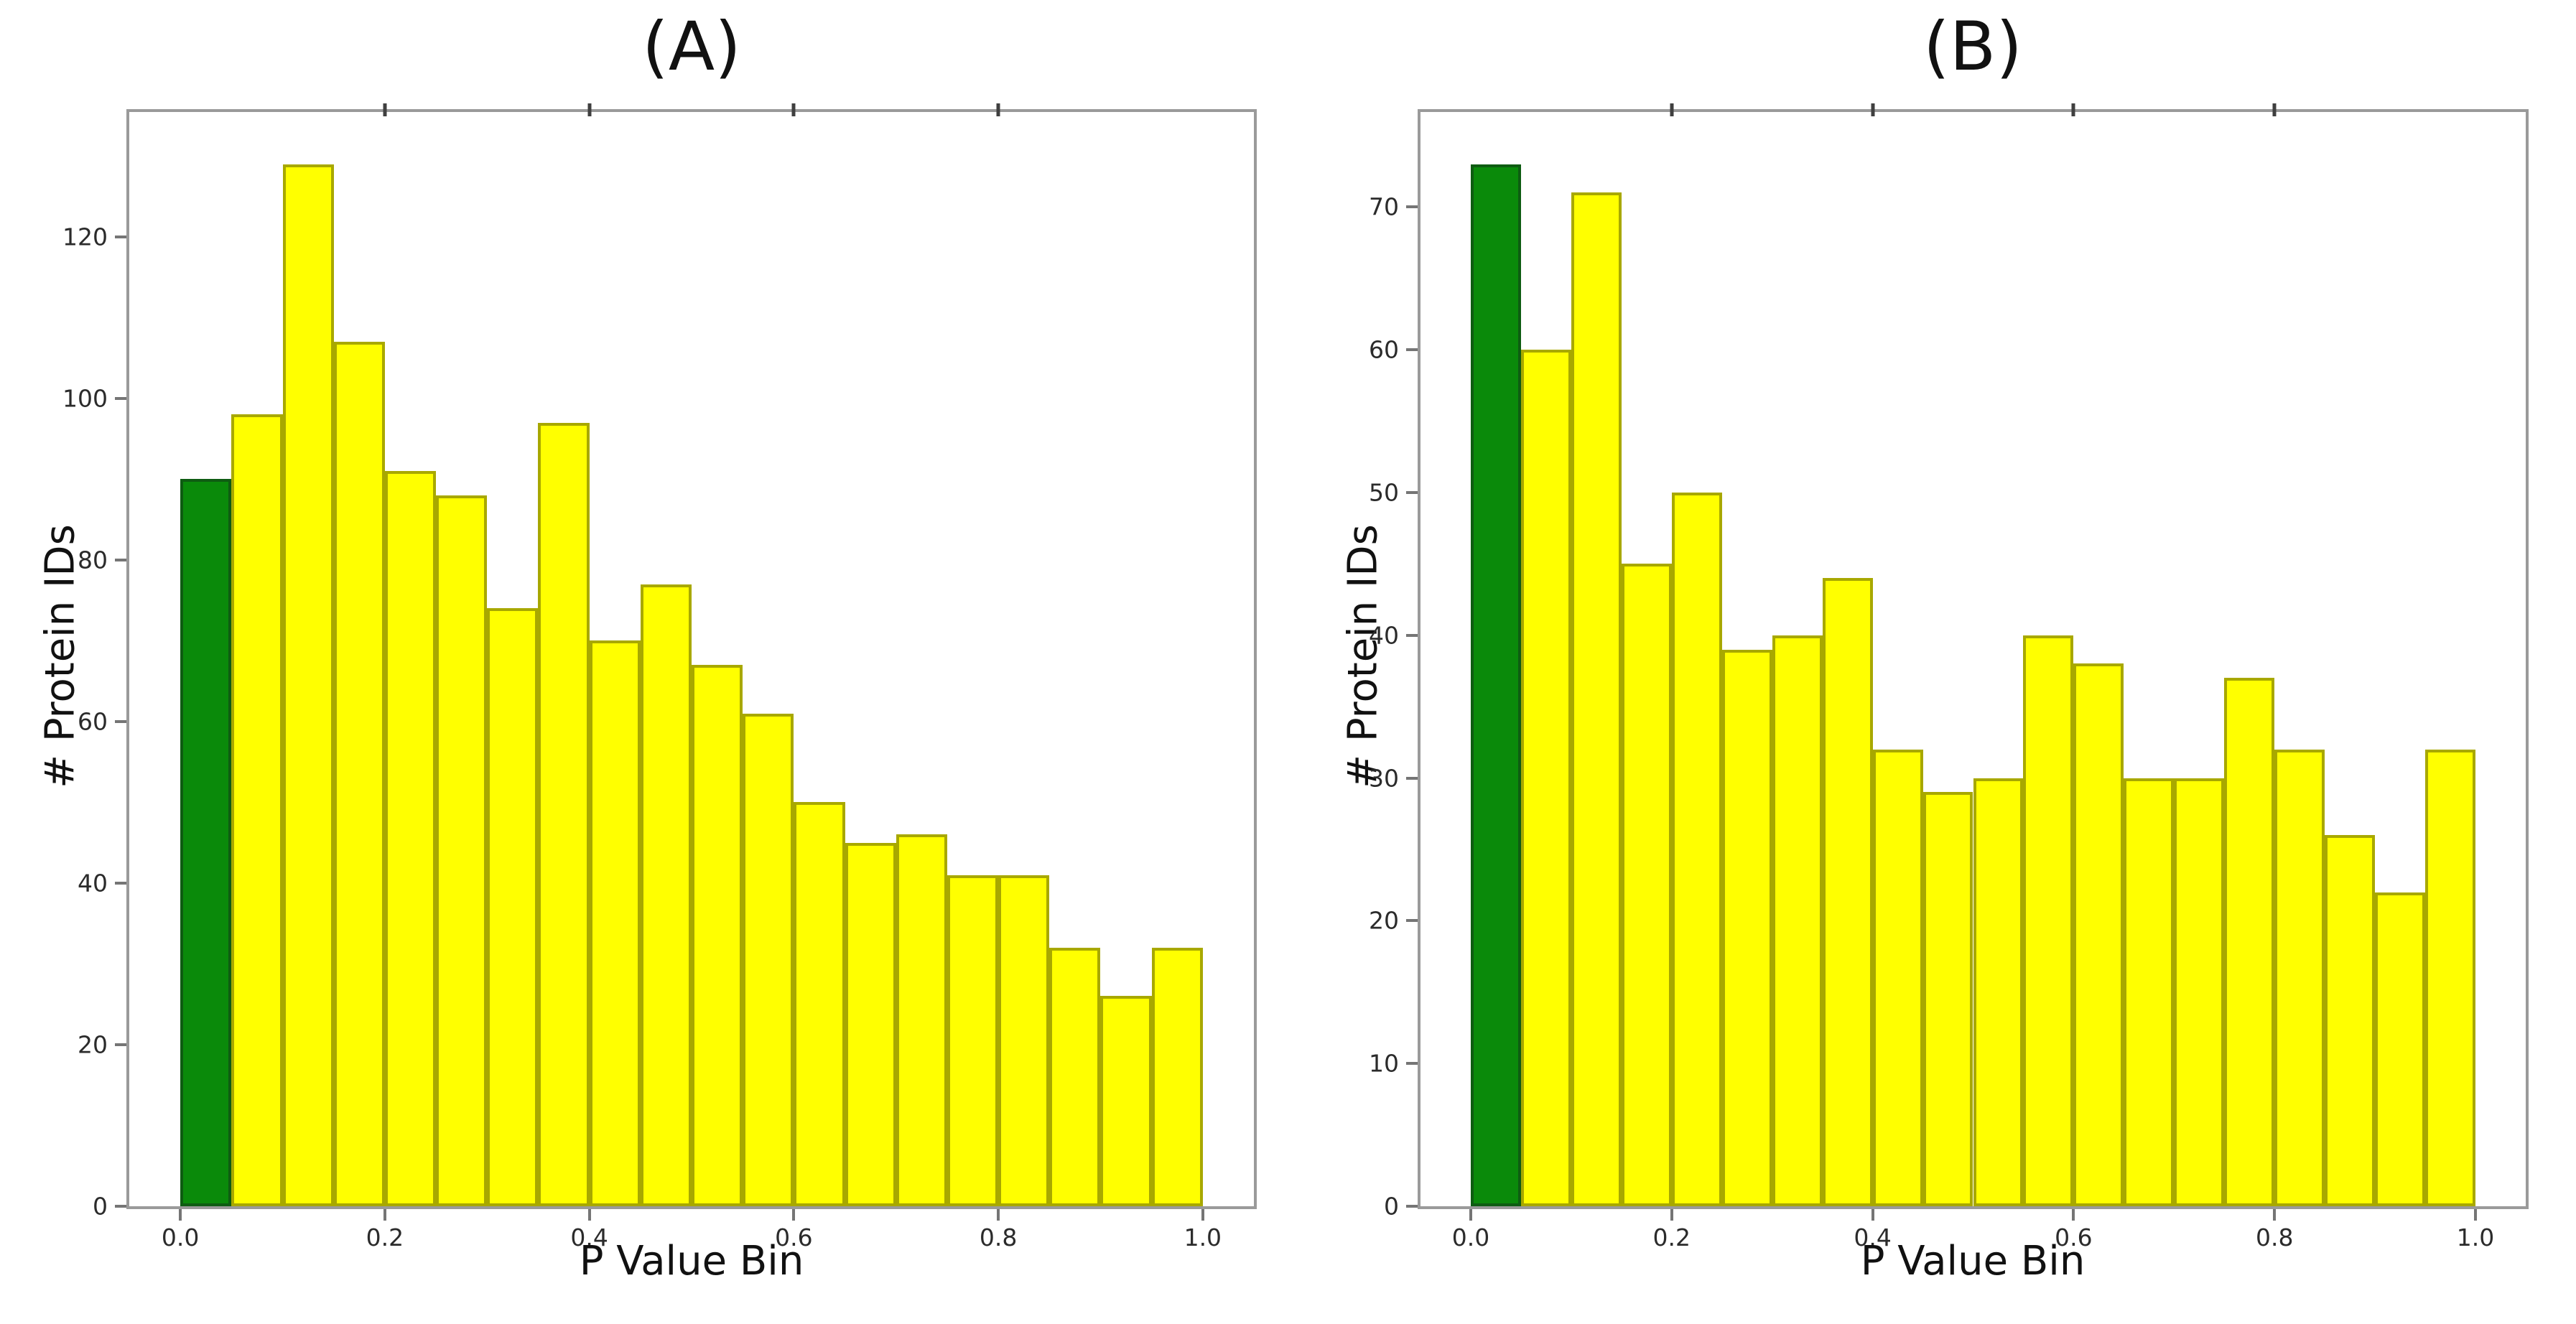 The image size is (2576, 1324). Describe the element at coordinates (1672, 109) in the screenshot. I see `top-tick-mark-b-0.2` at that location.